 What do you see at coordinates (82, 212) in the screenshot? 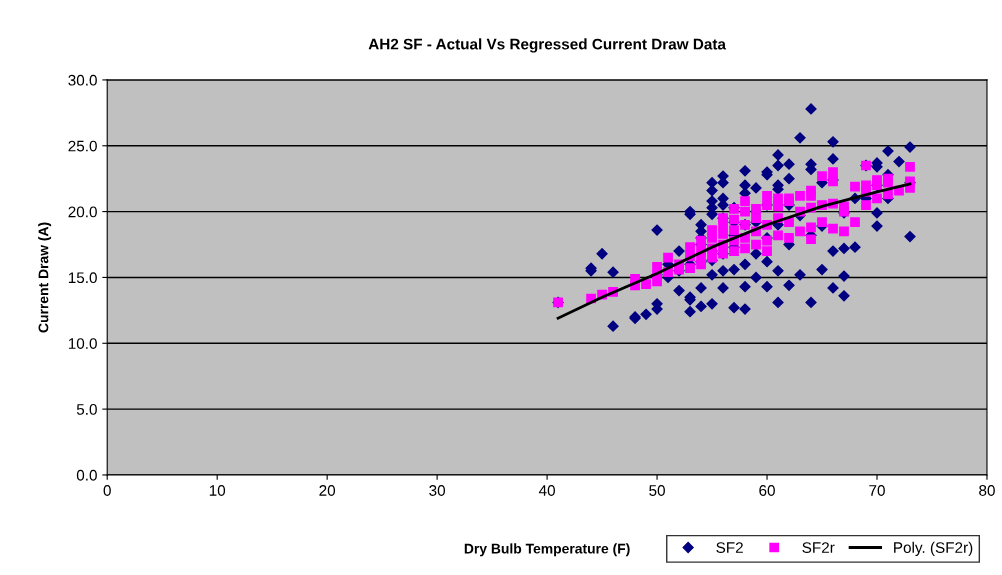
I see `y-tick-label: 20.0` at bounding box center [82, 212].